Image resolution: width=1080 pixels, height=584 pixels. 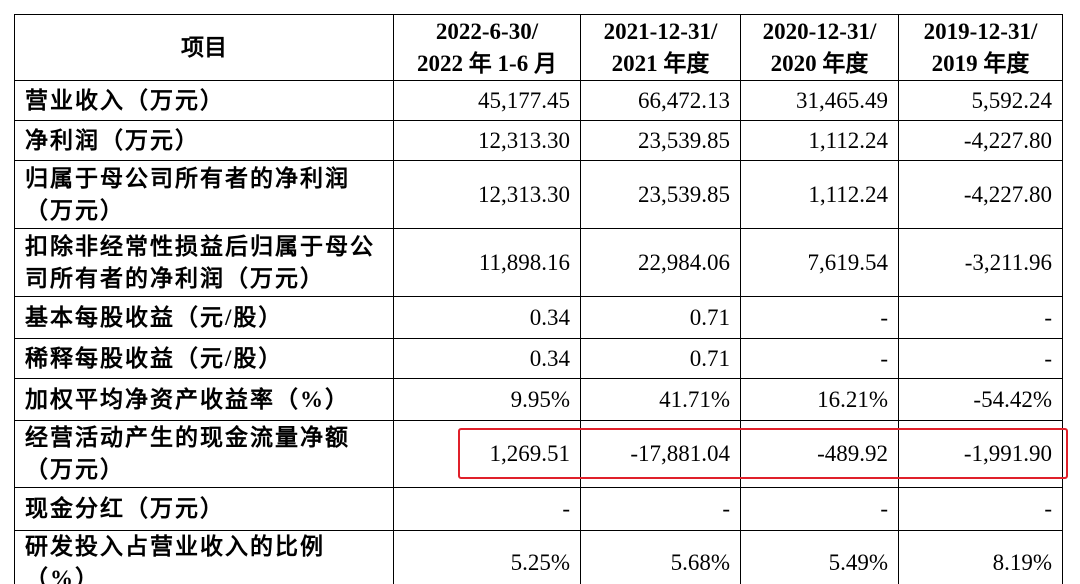 I want to click on row-label: 营业收入（万元）, so click(x=204, y=100).